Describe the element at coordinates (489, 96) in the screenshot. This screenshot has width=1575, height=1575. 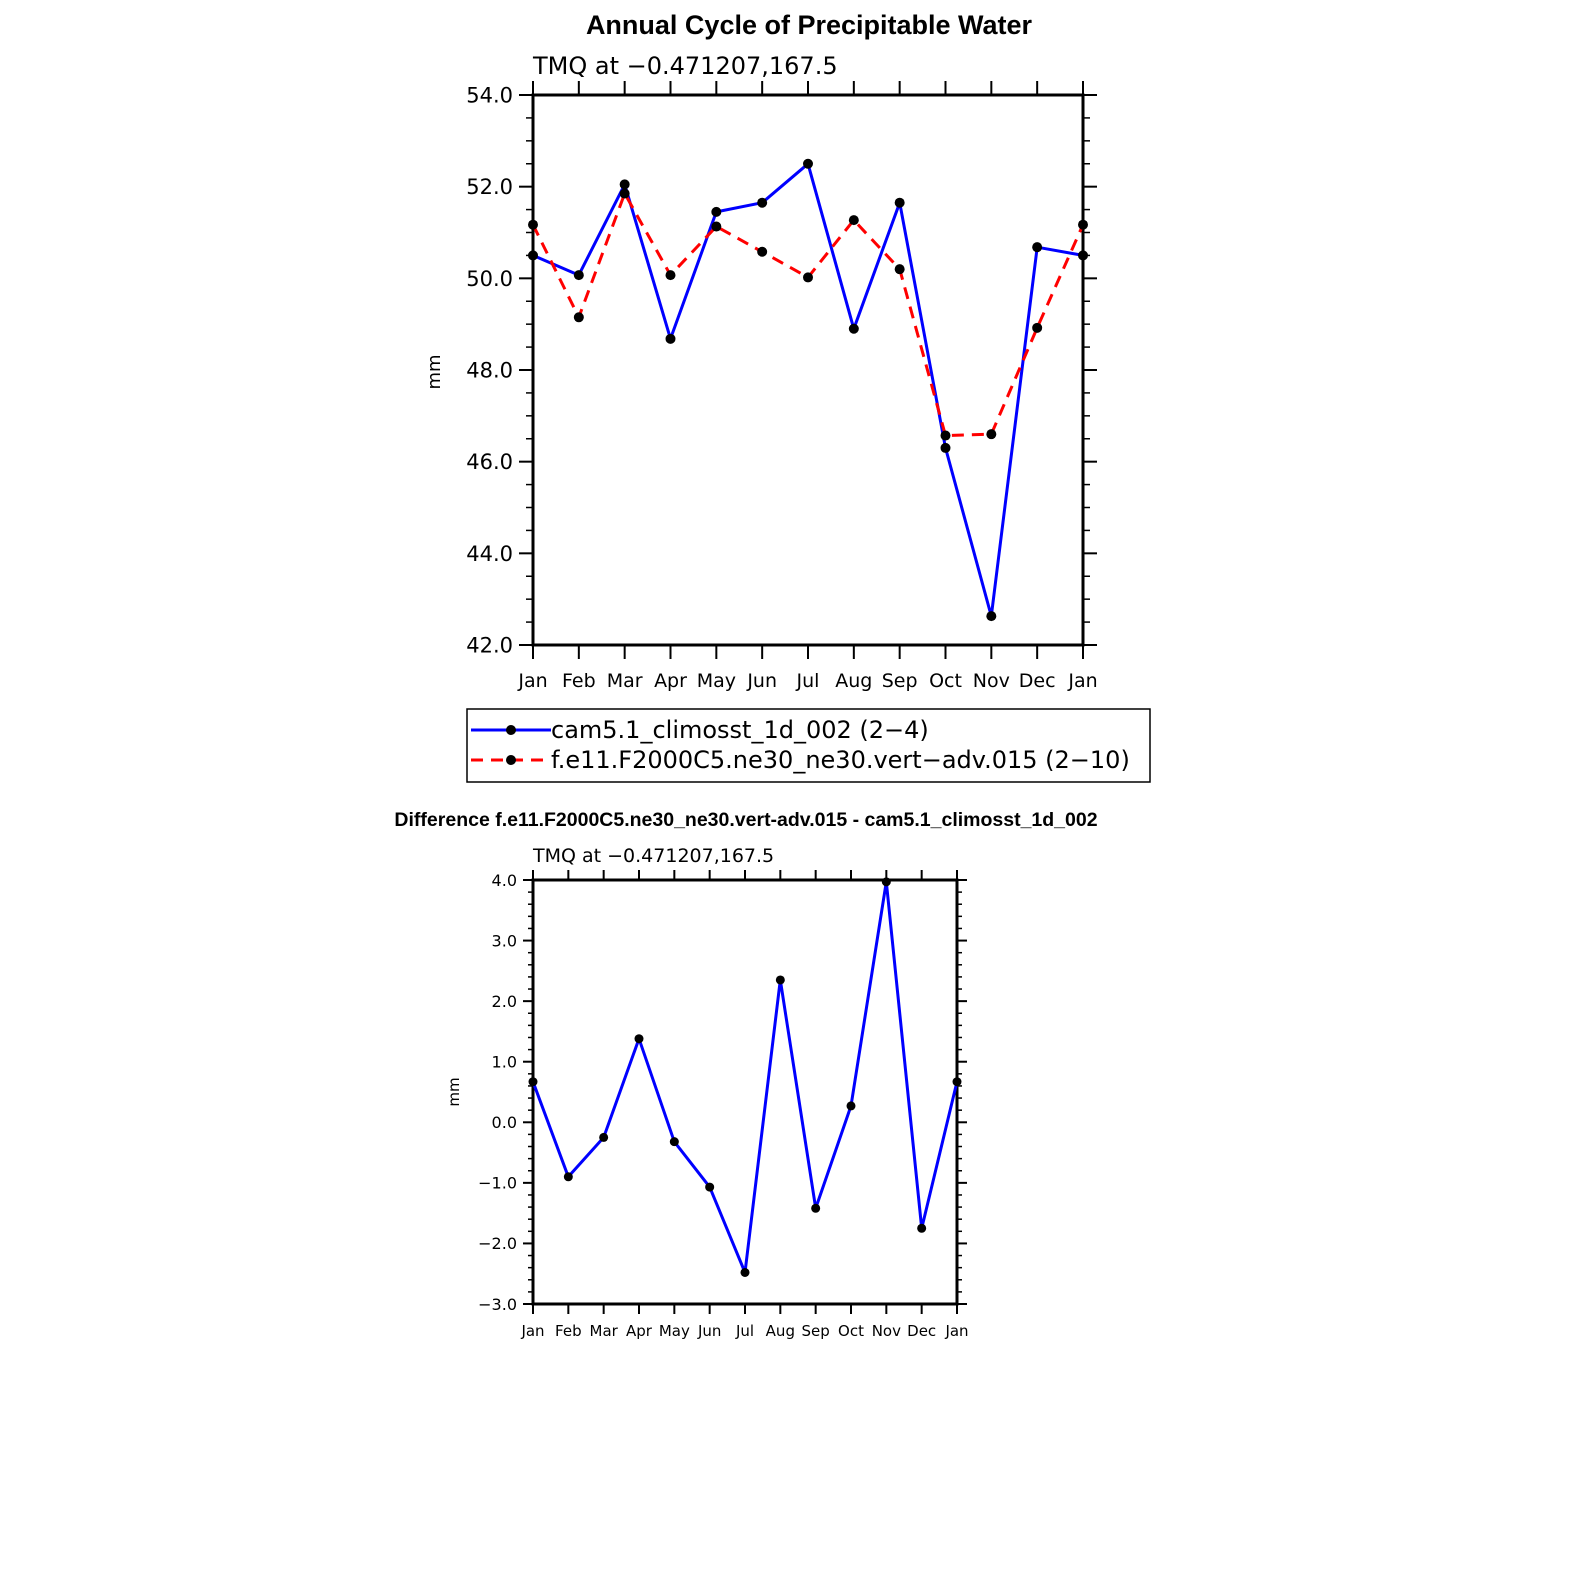
I see `y-tick-label: 54.0` at that location.